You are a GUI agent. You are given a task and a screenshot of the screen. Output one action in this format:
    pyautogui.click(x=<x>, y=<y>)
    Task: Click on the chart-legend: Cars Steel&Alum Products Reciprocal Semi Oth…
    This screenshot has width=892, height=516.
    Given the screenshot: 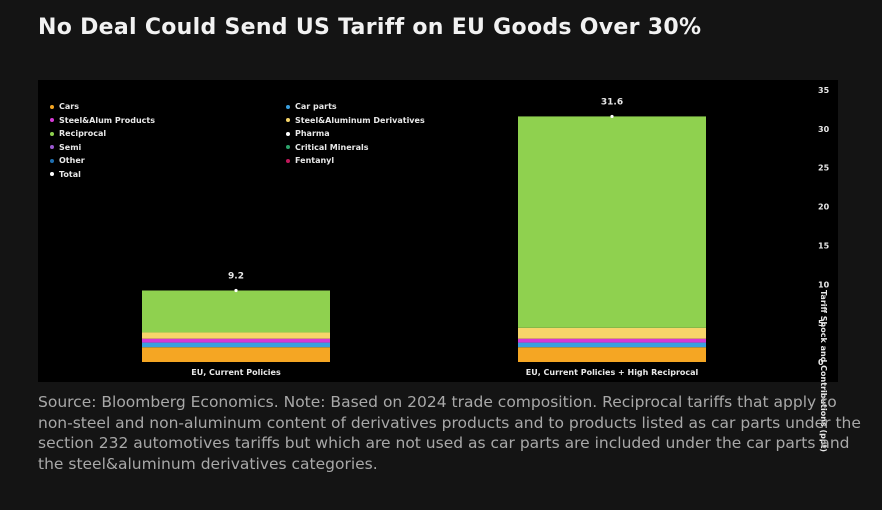 What is the action you would take?
    pyautogui.click(x=300, y=142)
    